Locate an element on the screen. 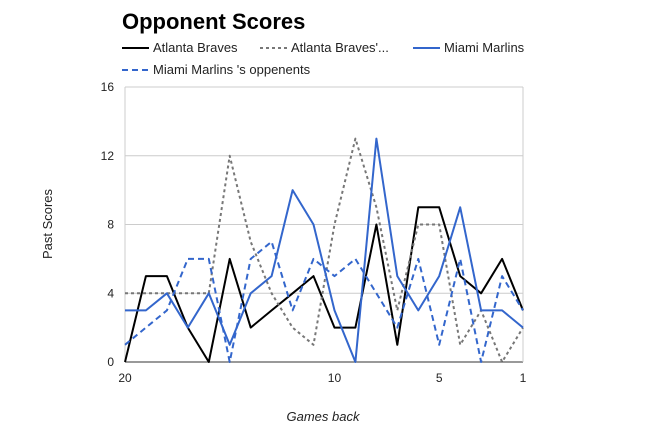 The height and width of the screenshot is (448, 647). y-tick-label: 8 is located at coordinates (110, 225).